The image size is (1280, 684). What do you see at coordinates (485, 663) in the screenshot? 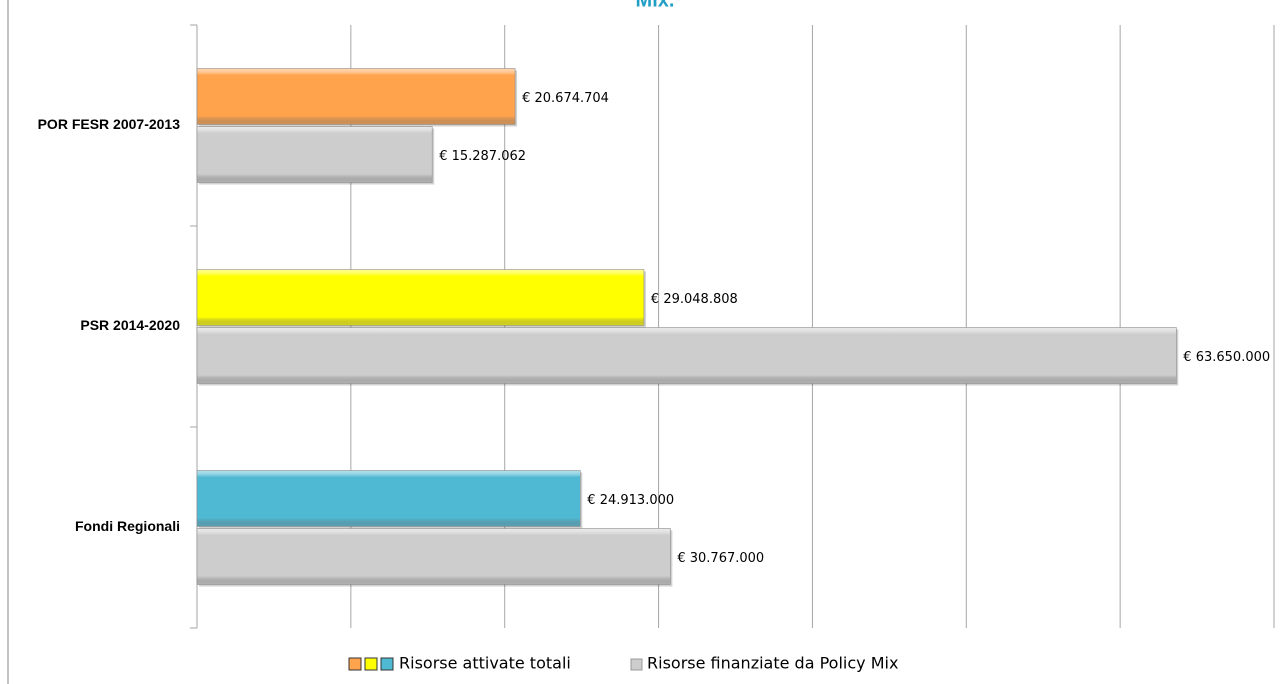
I see `legend-label: Risorse attivate totali` at bounding box center [485, 663].